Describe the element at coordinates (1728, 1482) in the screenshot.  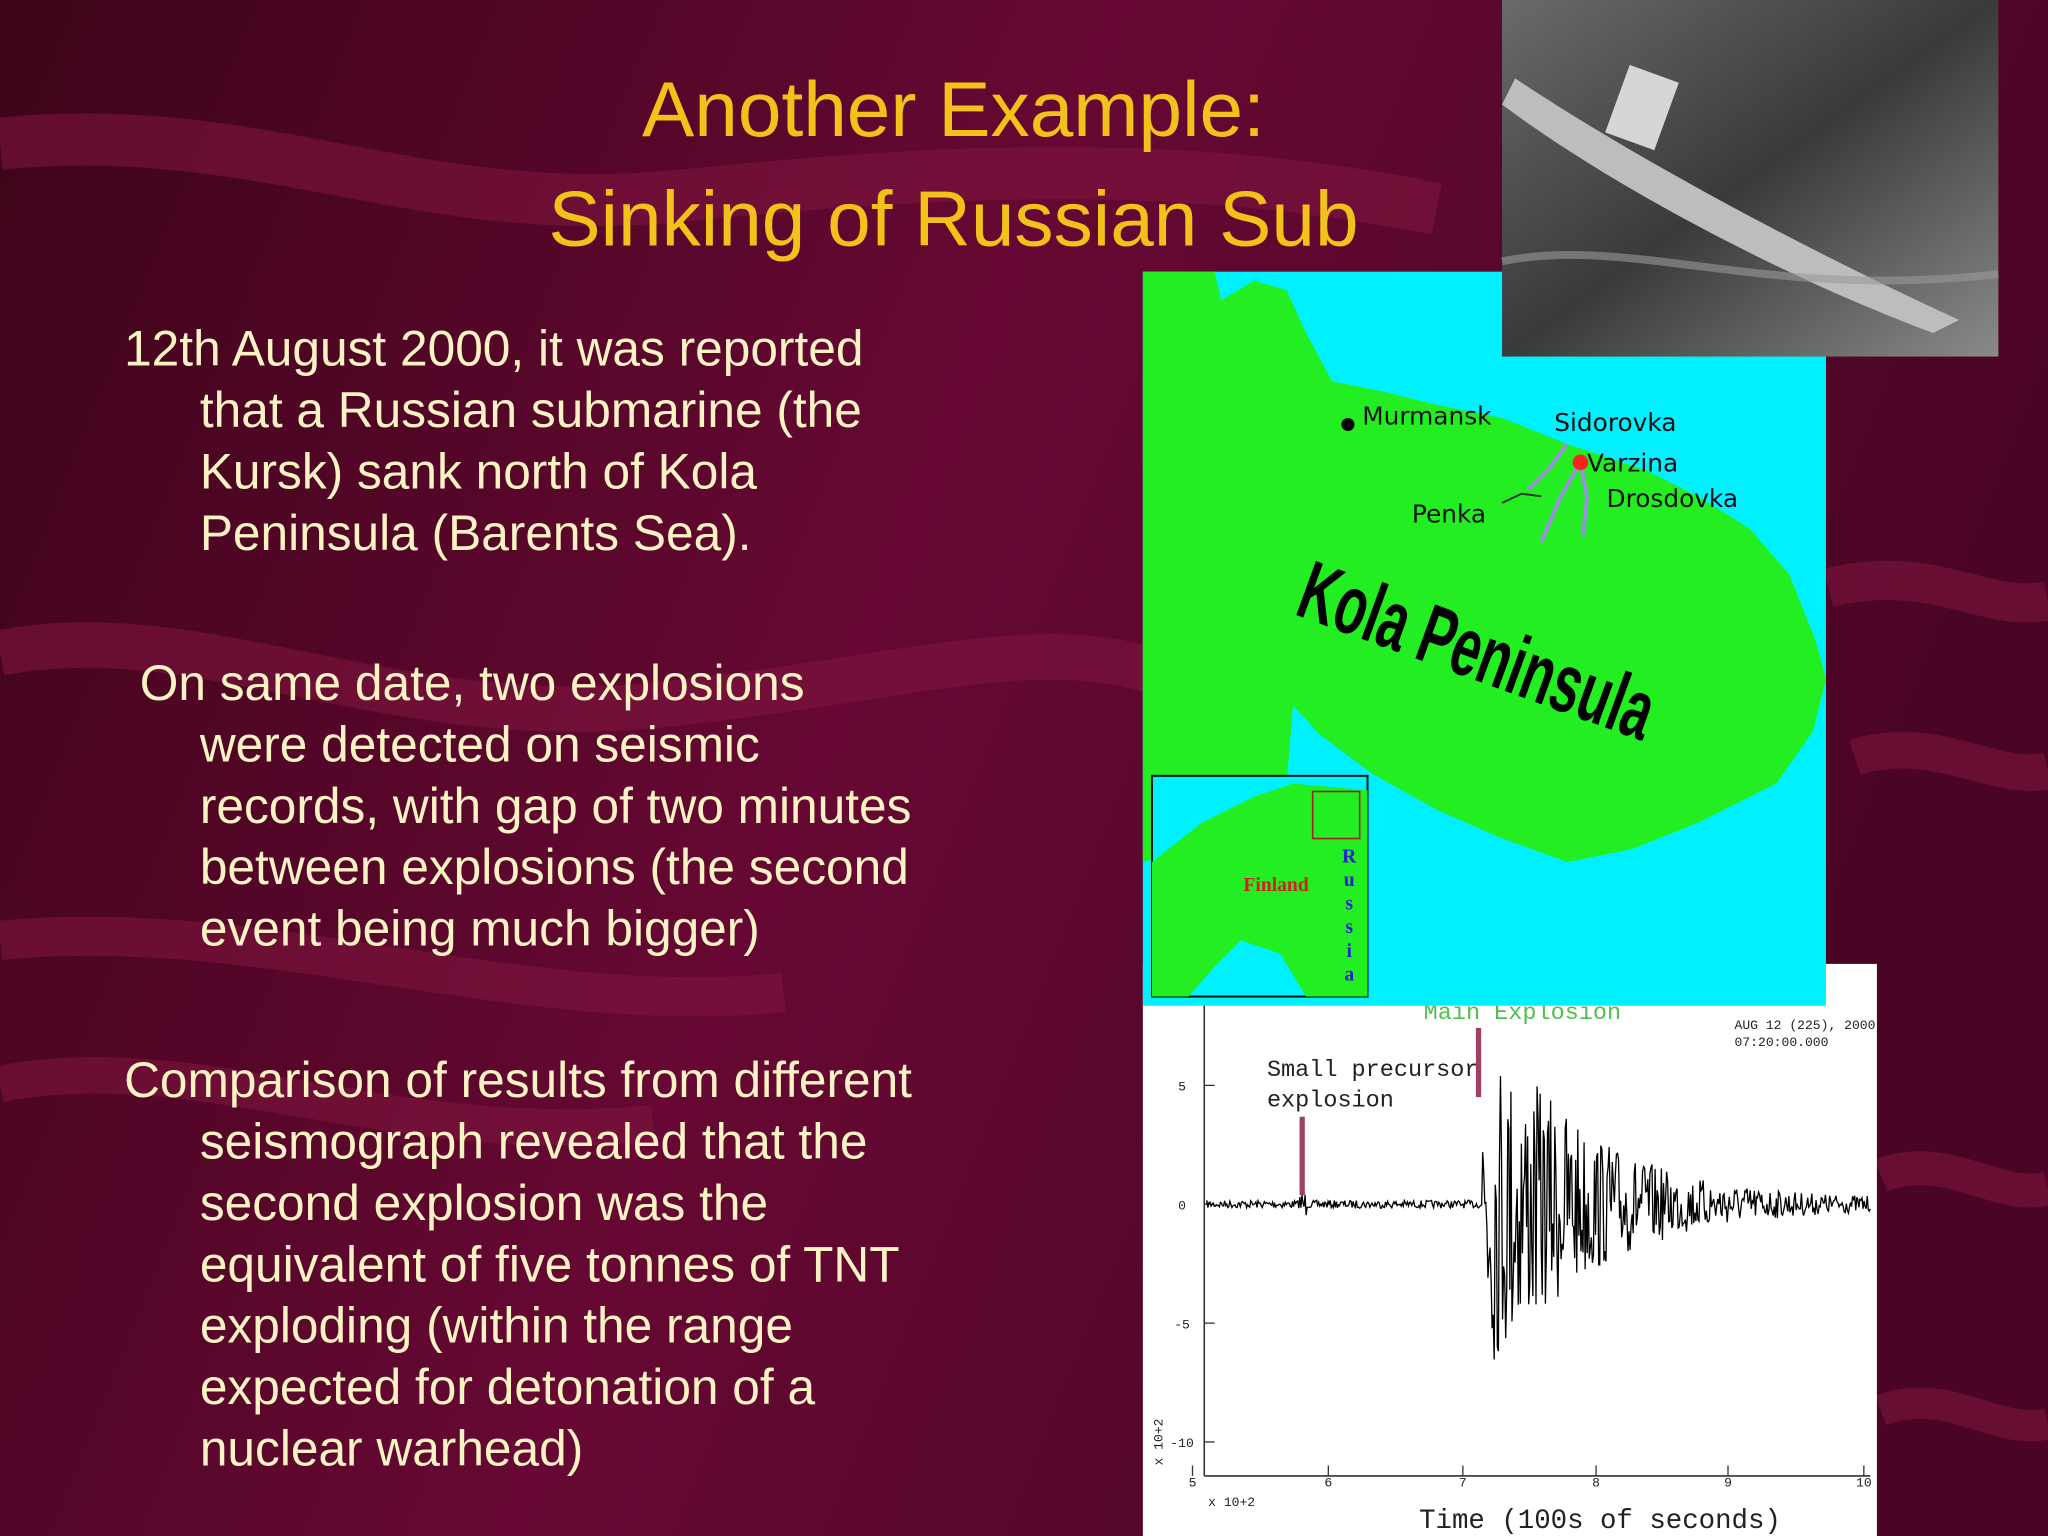
I see `x-tick-label: 9` at that location.